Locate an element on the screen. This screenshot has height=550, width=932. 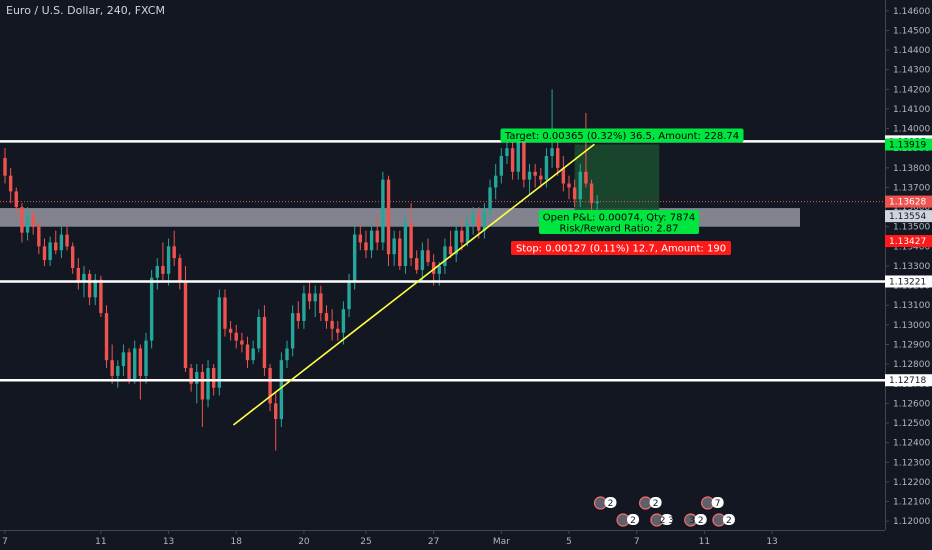
time-tick-label: Mar is located at coordinates (501, 542).